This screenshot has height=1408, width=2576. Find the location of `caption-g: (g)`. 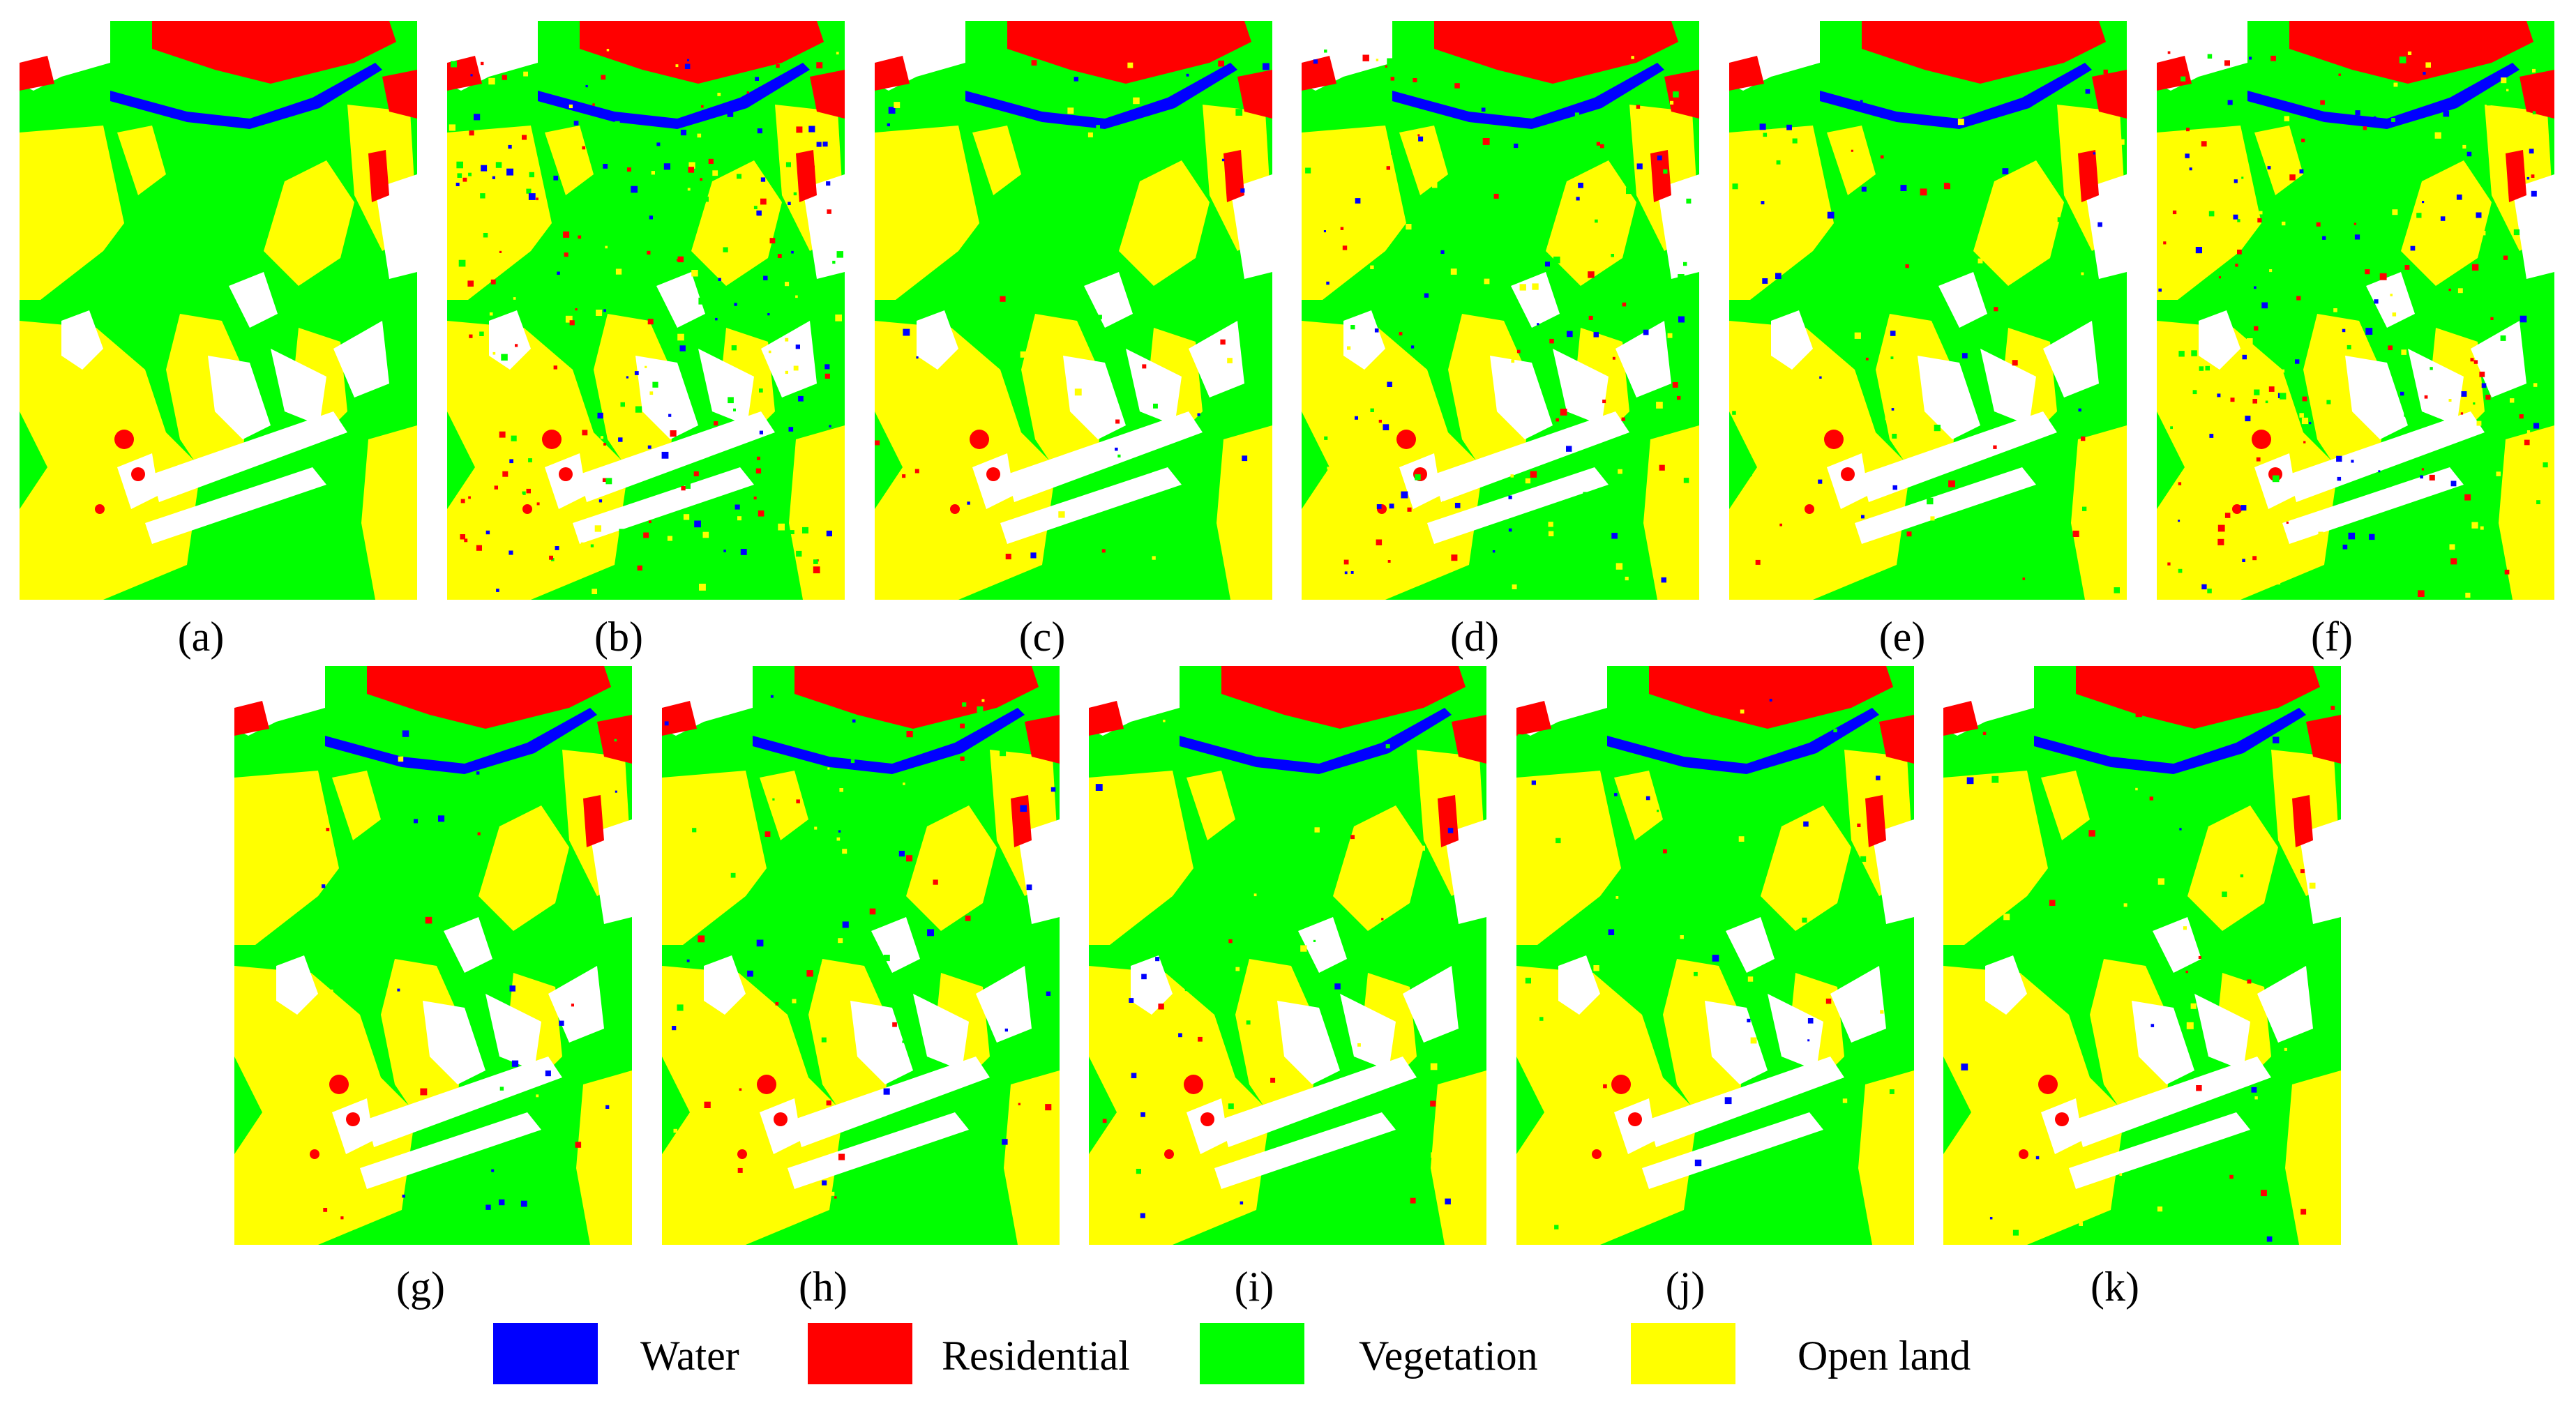

caption-g: (g) is located at coordinates (420, 1287).